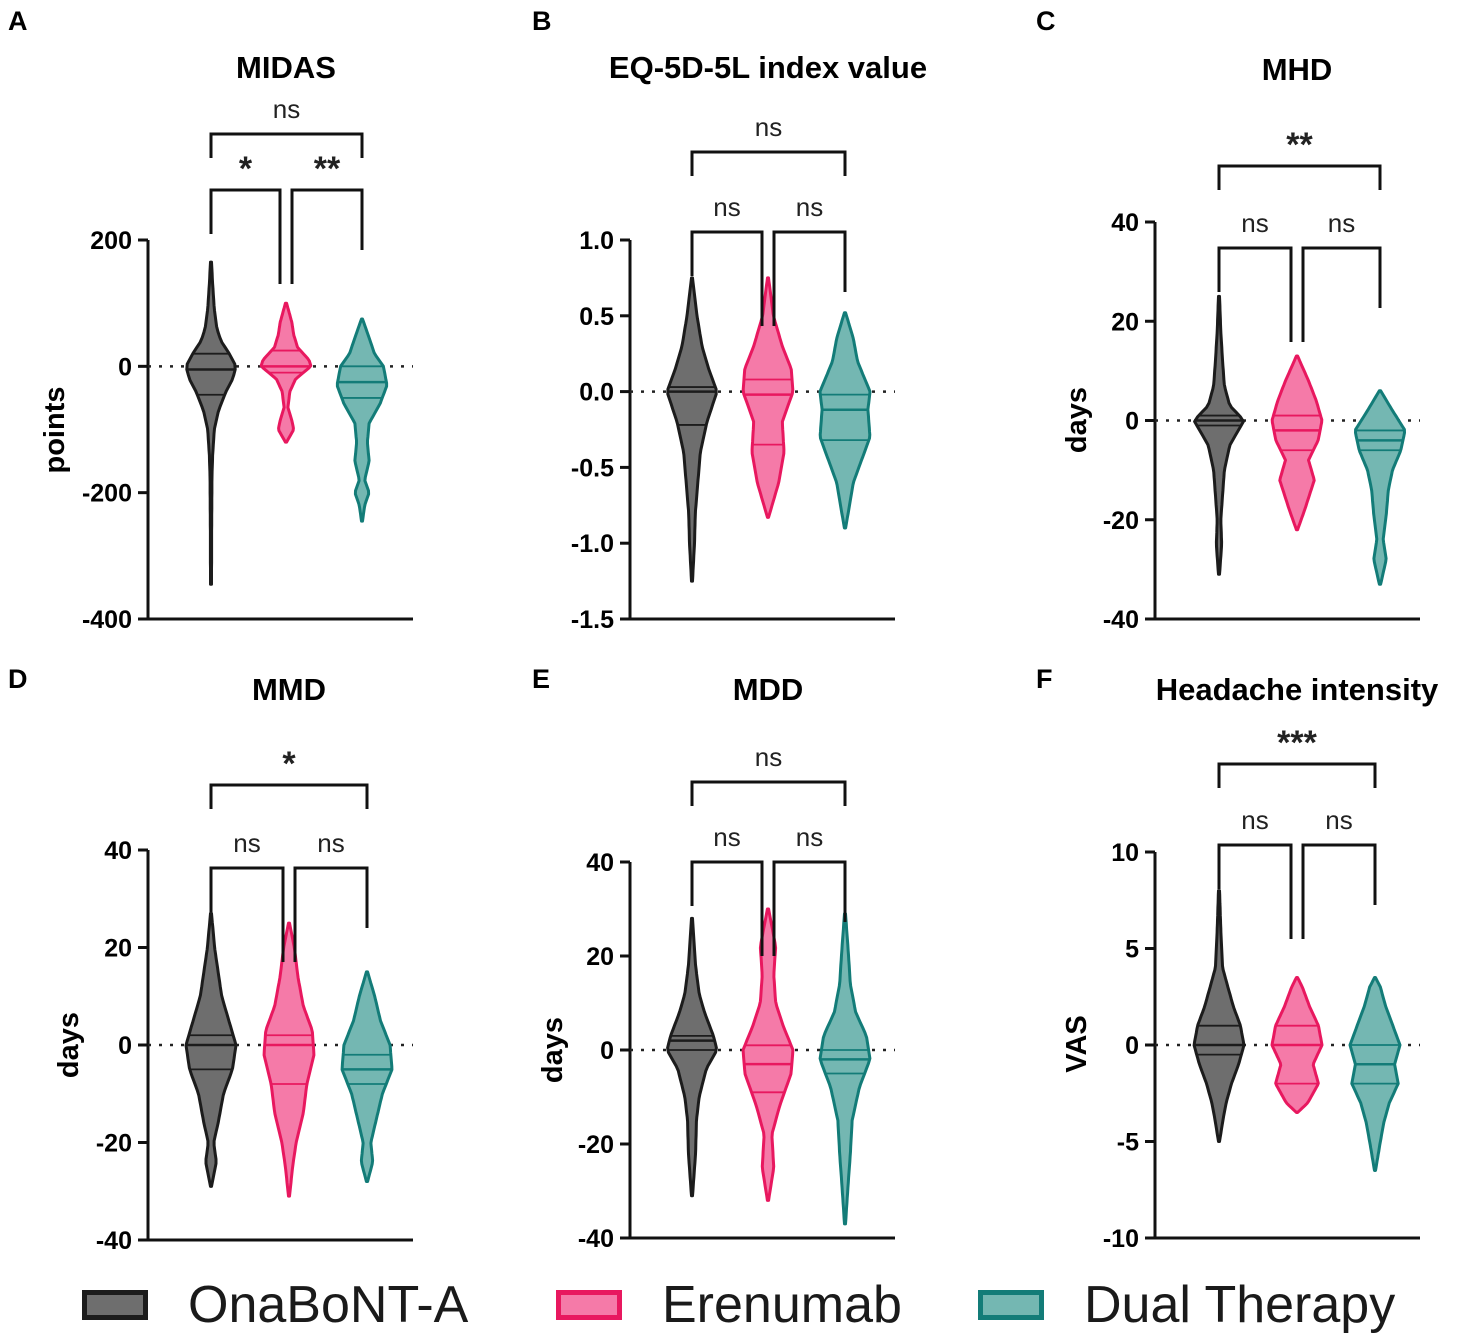  Describe the element at coordinates (286, 67) in the screenshot. I see `panel-title: MIDAS` at that location.